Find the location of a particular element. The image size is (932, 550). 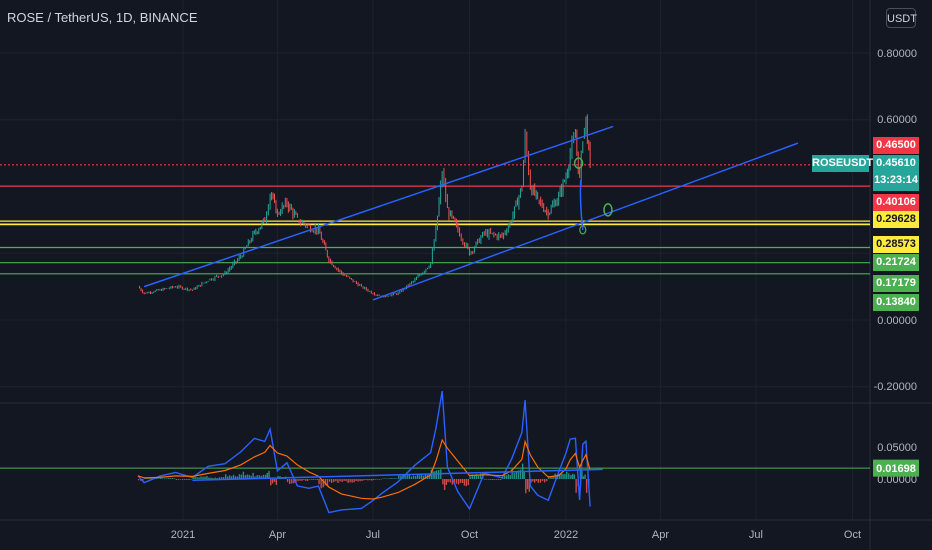

channel-line is located at coordinates (585, 221).